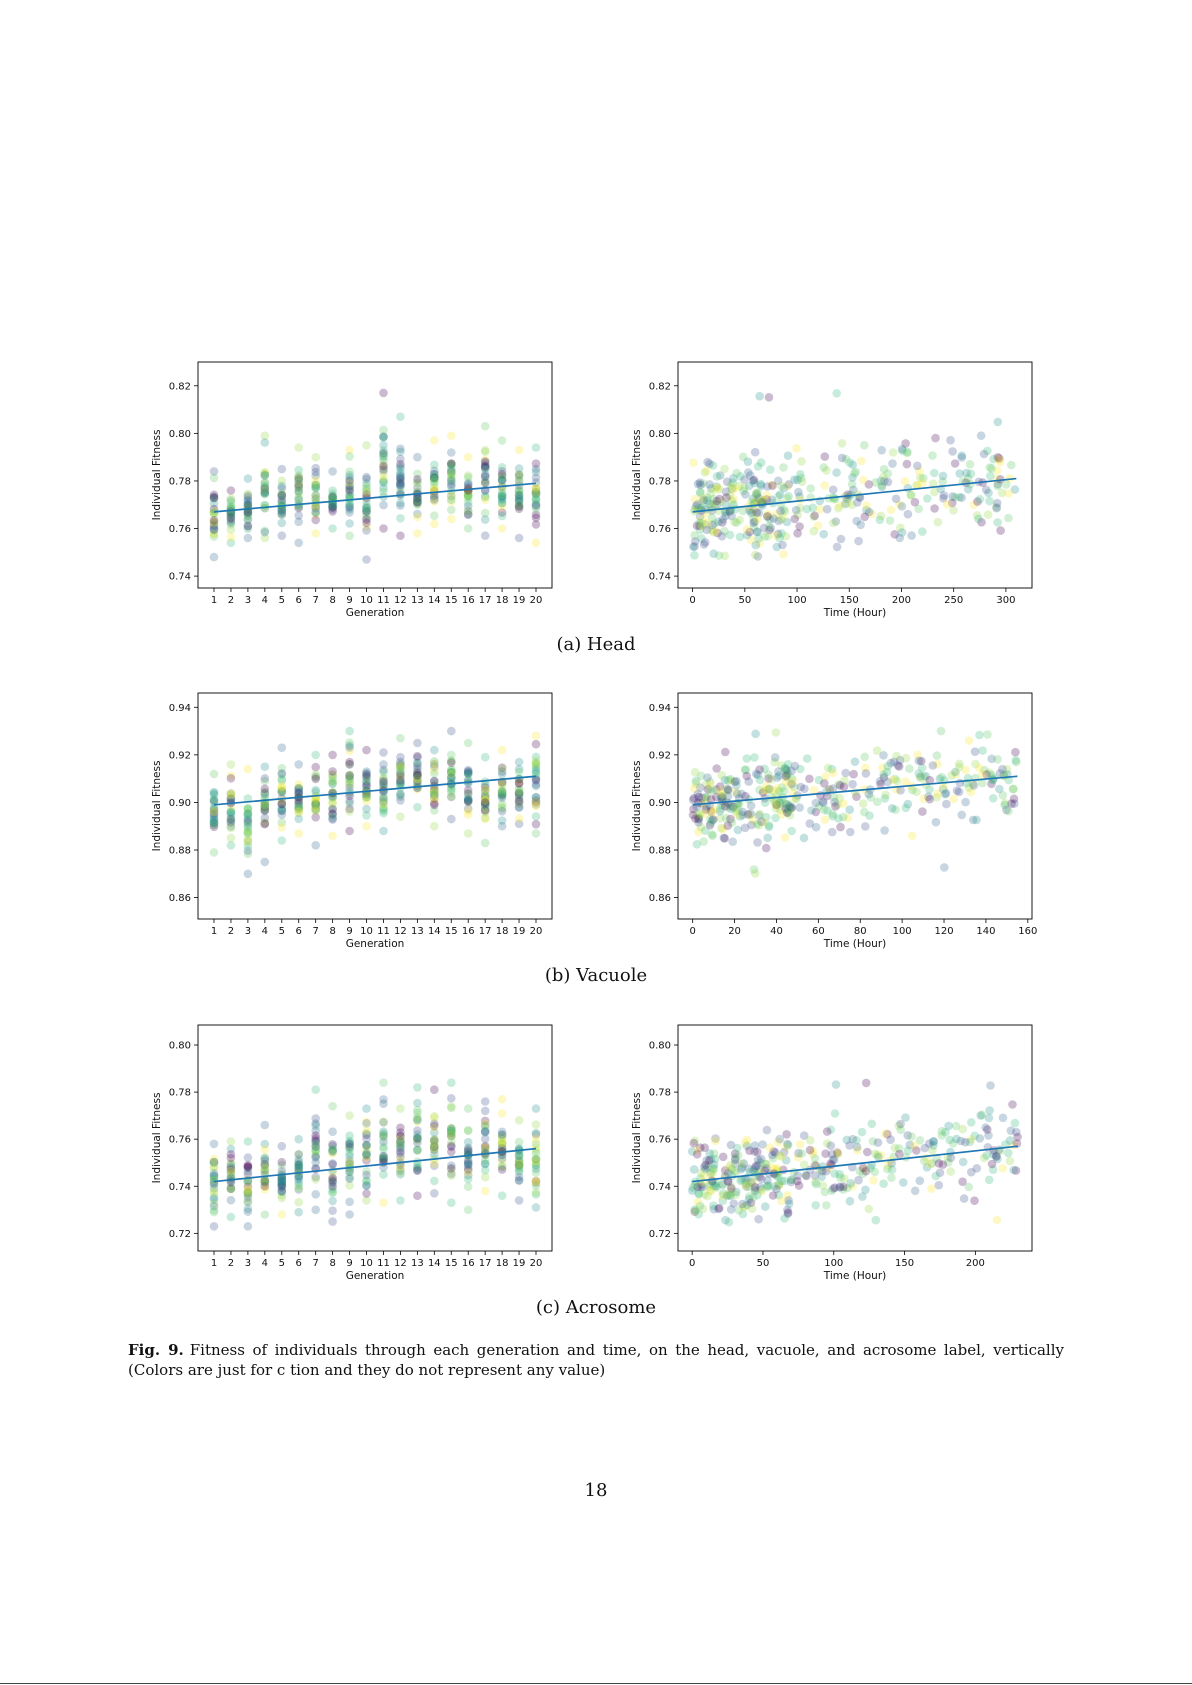 Image resolution: width=1192 pixels, height=1685 pixels. Describe the element at coordinates (485, 600) in the screenshot. I see `x-tick-label: 17` at that location.